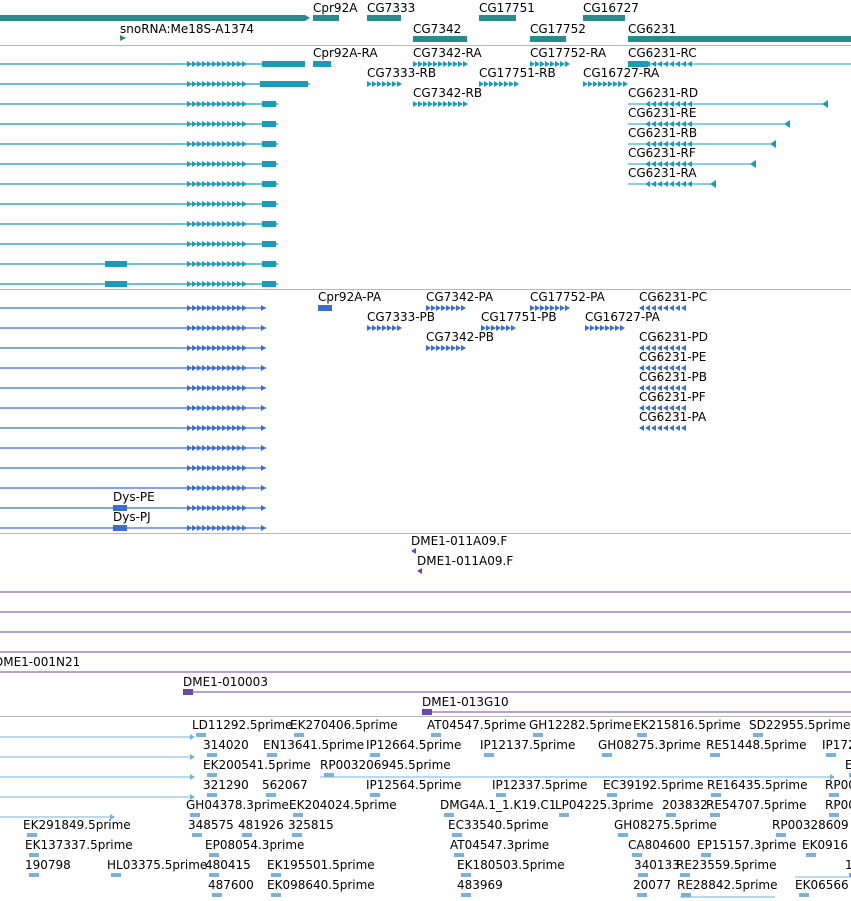 This screenshot has width=851, height=901. Describe the element at coordinates (659, 845) in the screenshot. I see `est-label: CA804600` at that location.